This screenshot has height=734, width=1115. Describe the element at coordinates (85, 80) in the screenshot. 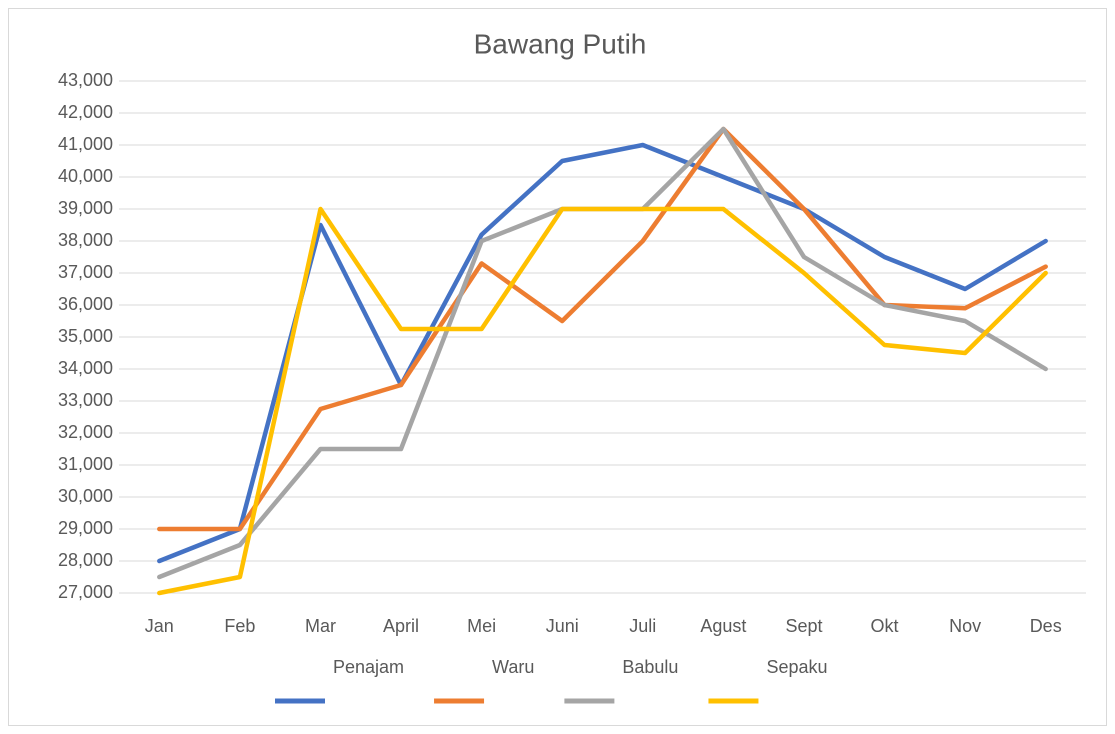

I see `y-tick-label: 43,000` at that location.